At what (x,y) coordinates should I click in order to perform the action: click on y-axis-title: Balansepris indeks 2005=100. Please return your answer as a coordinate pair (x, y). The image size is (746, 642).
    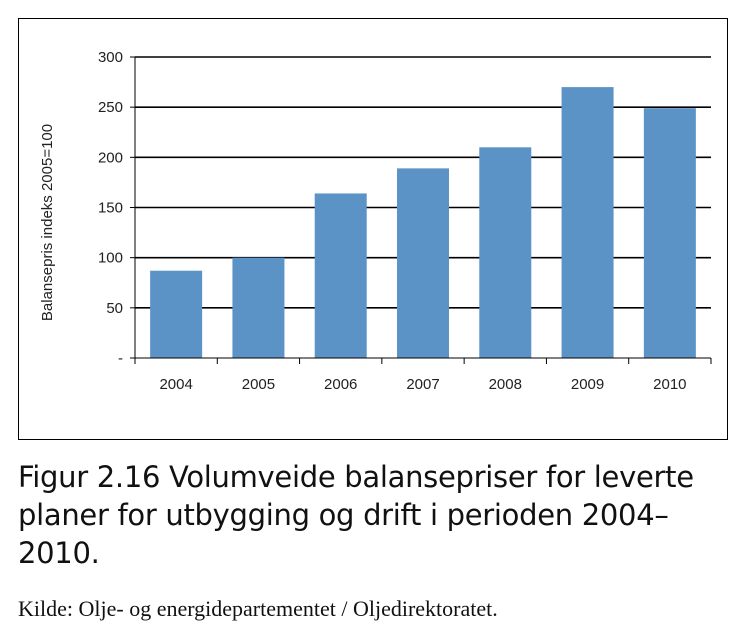
    Looking at the image, I should click on (47, 222).